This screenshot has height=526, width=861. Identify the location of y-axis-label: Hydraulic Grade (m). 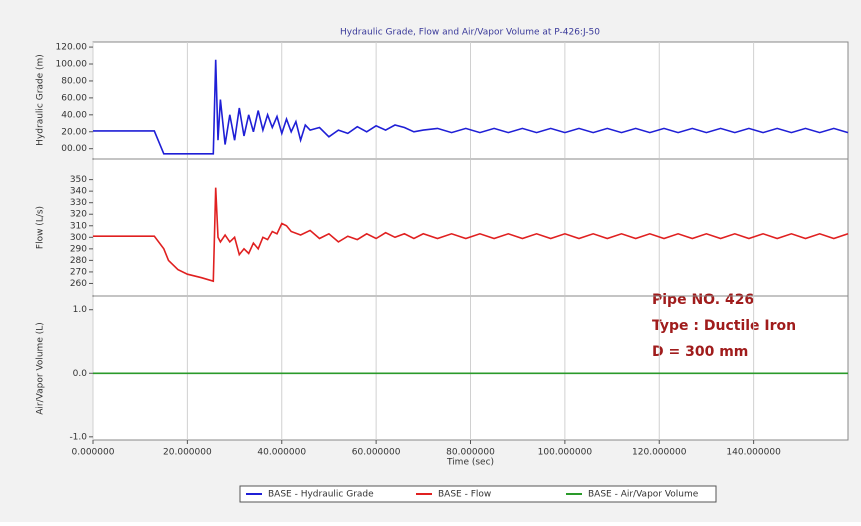
(41, 100).